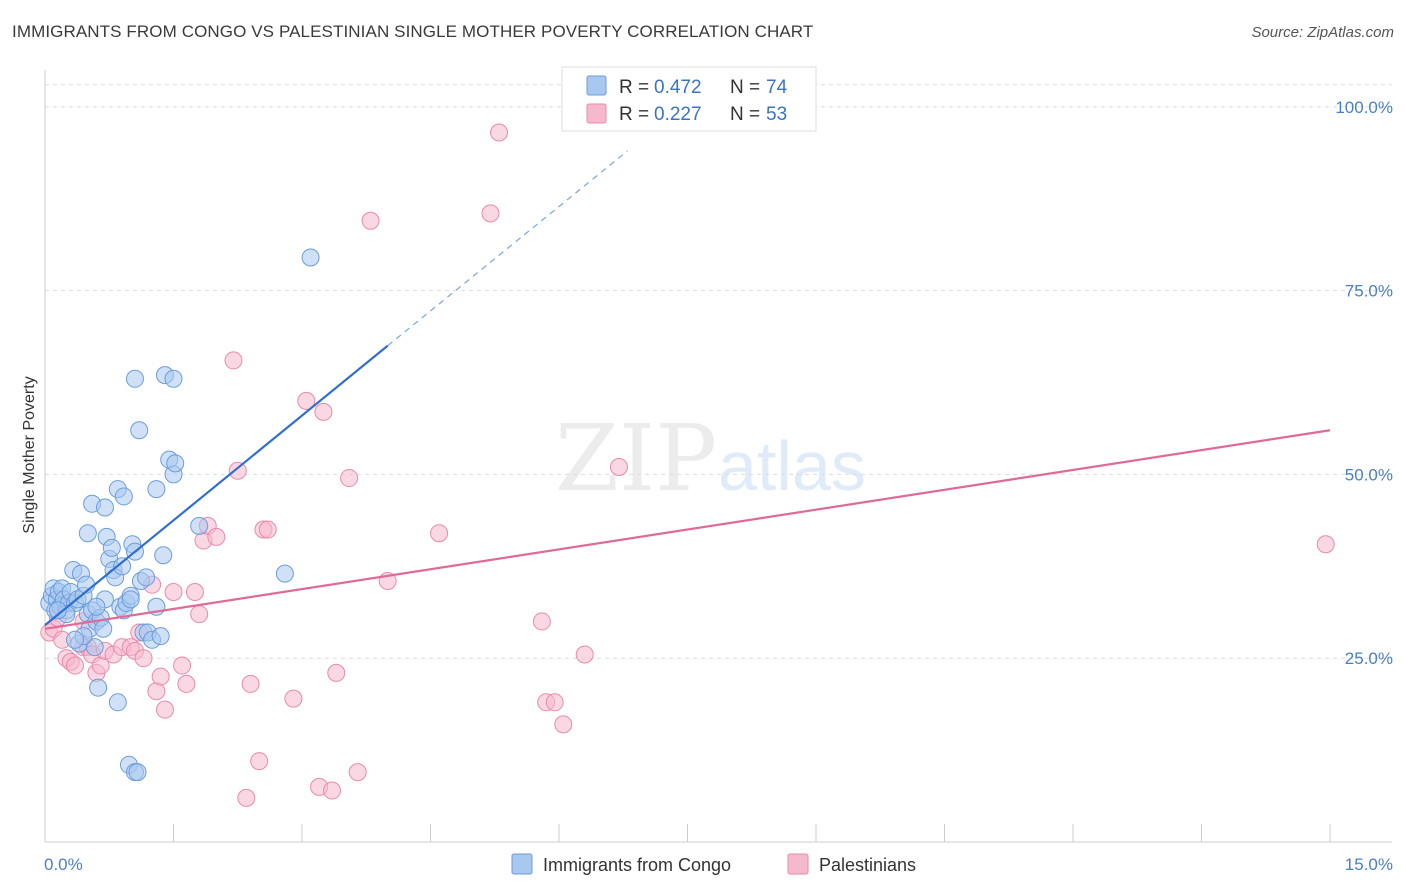 The width and height of the screenshot is (1406, 892). What do you see at coordinates (867, 865) in the screenshot?
I see `bottom-legend-label-palestinians: Palestinians` at bounding box center [867, 865].